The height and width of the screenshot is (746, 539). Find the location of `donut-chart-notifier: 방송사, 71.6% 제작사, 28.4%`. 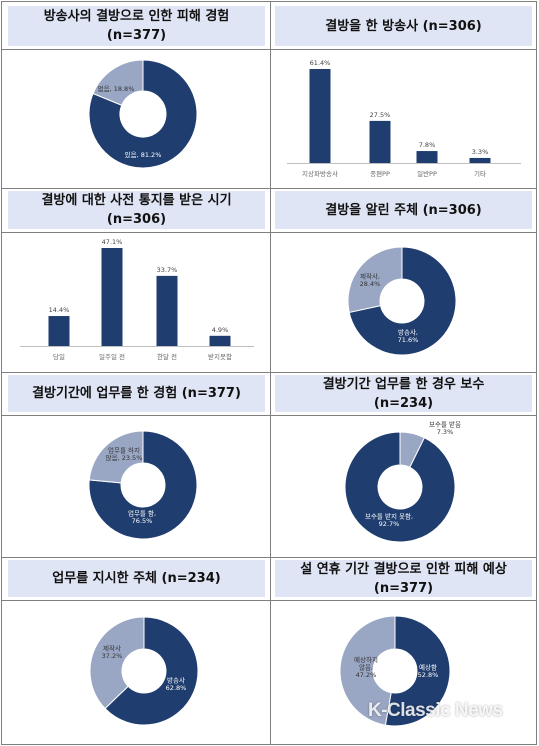

donut-chart-notifier: 방송사, 71.6% 제작사, 28.4% is located at coordinates (402, 301).